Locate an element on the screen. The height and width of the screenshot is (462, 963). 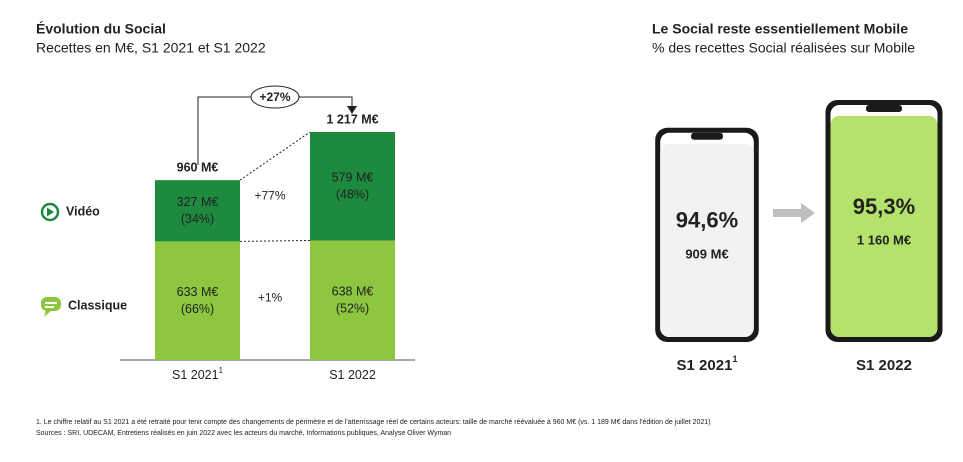
phone-value: 94,6% is located at coordinates (707, 220).